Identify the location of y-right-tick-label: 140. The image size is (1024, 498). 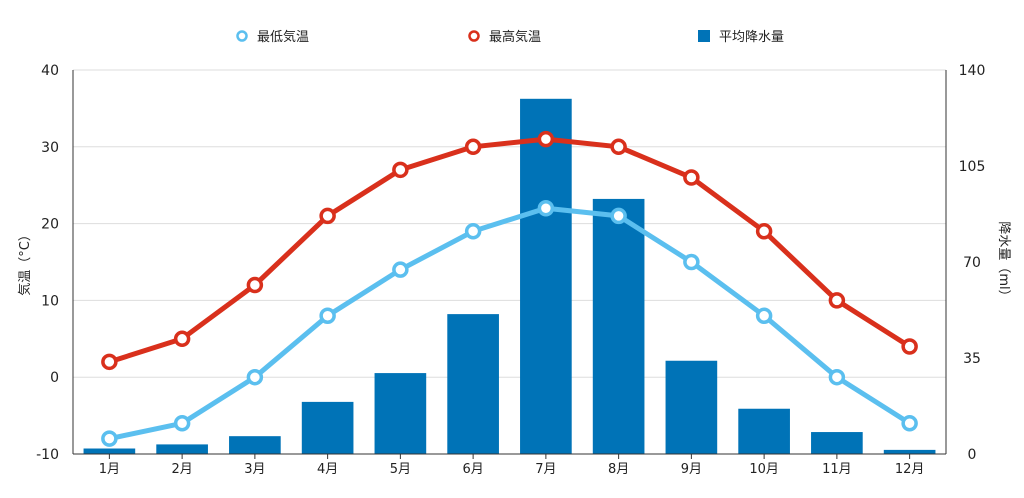
(972, 71).